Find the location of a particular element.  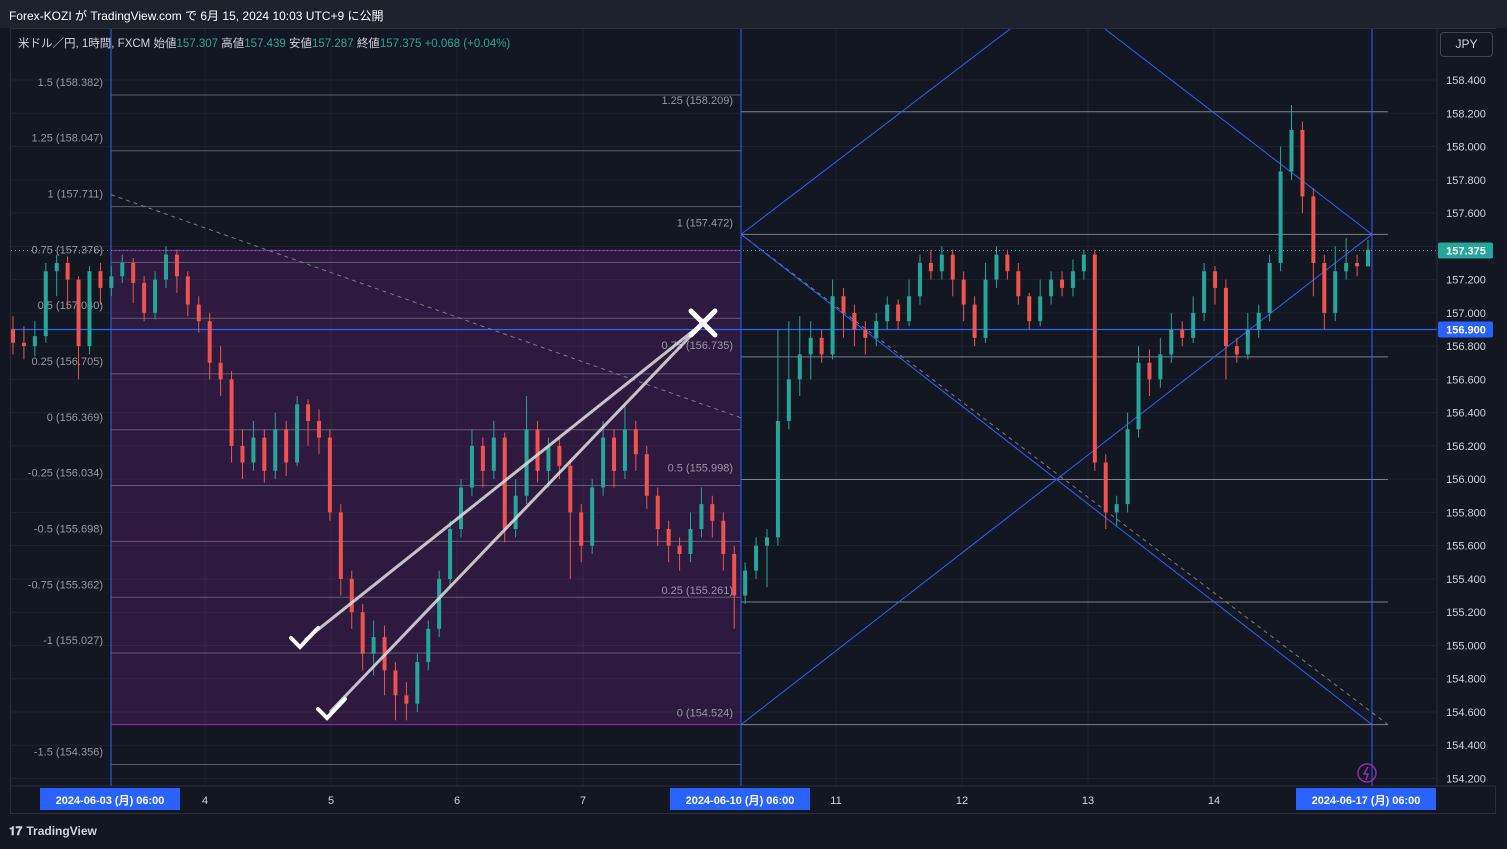

price-tick-label: 155.600 is located at coordinates (1466, 547).